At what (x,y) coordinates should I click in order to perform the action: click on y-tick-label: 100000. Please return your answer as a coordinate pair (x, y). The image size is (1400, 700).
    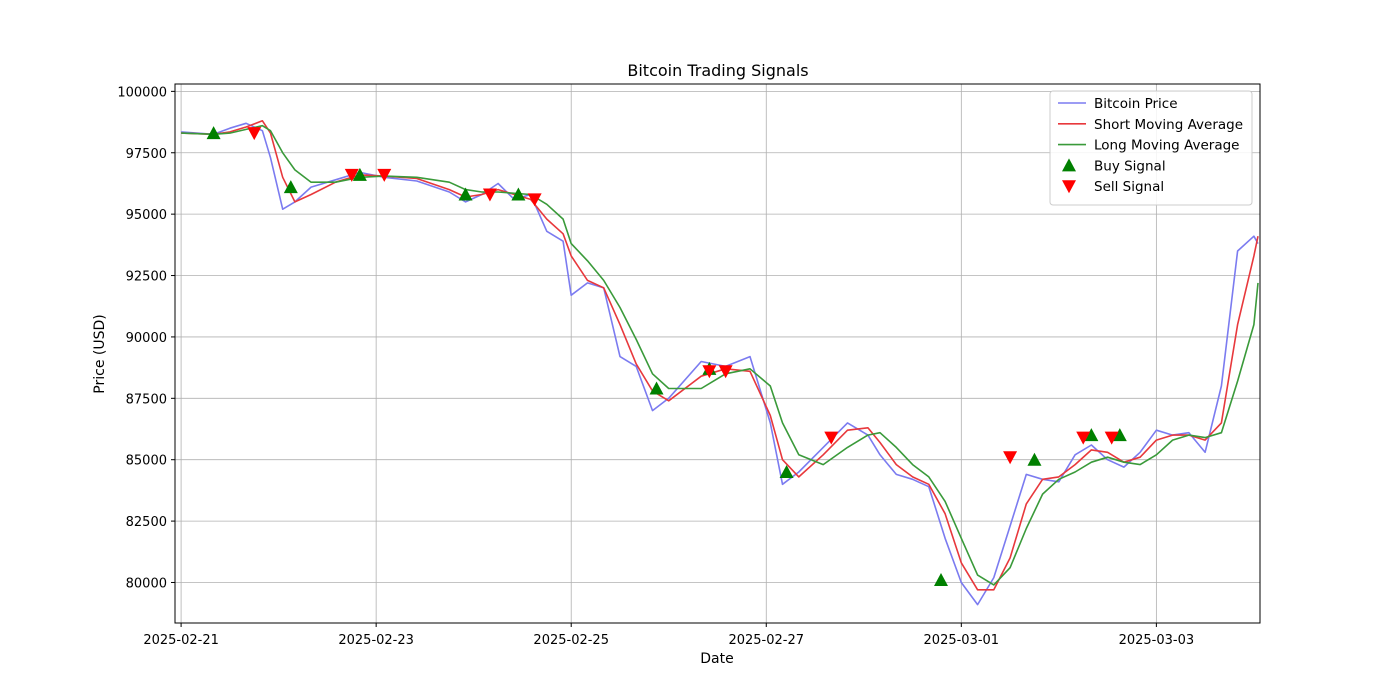
    Looking at the image, I should click on (142, 92).